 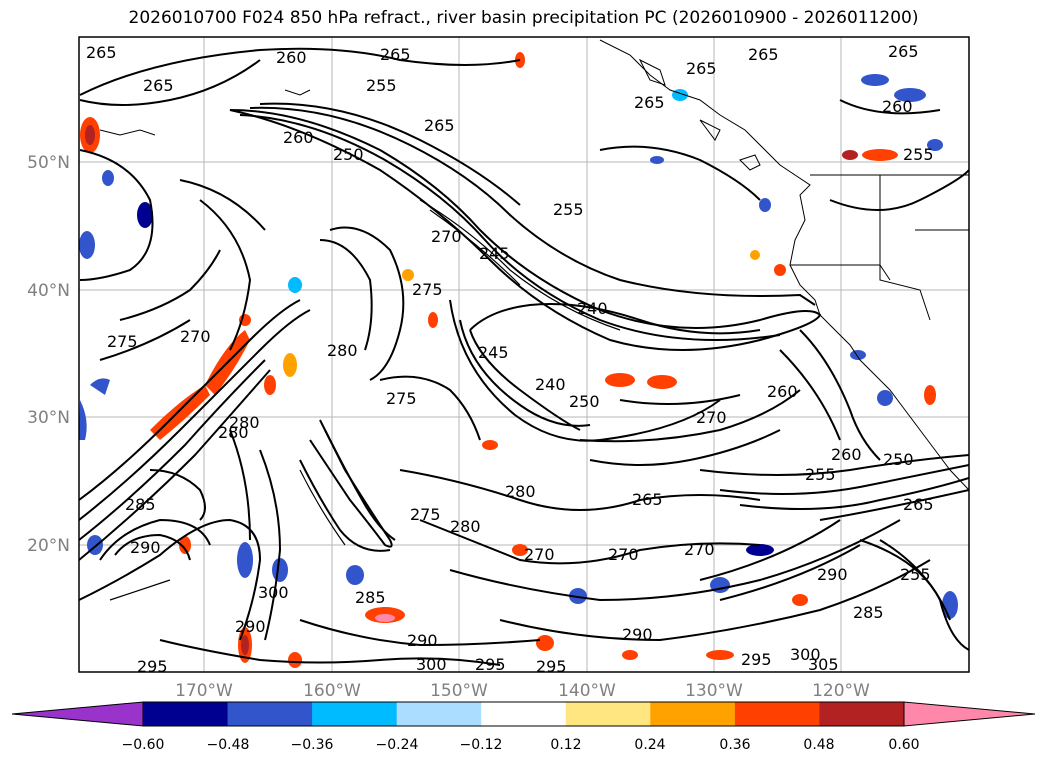 What do you see at coordinates (522, 691) in the screenshot?
I see `longitude-labels: 170°W 160°W 150°W 140°W 130°W 120°W` at bounding box center [522, 691].